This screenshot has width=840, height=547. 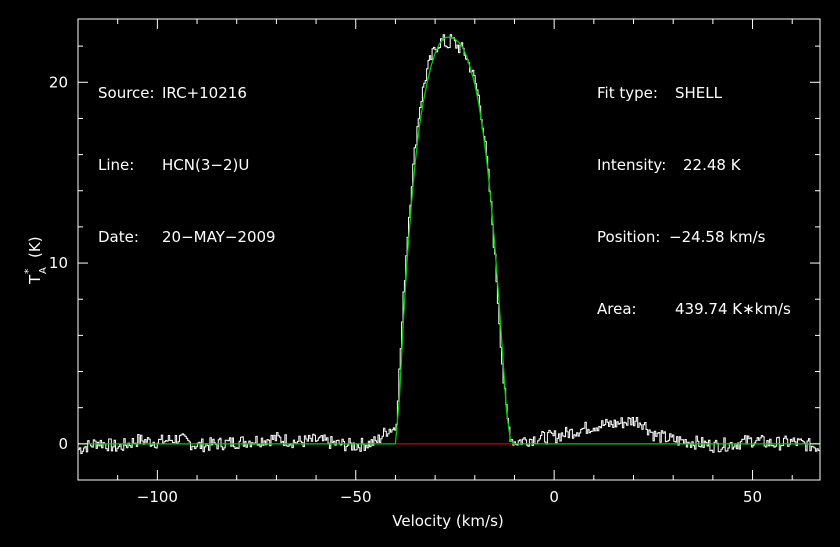 What do you see at coordinates (43, 270) in the screenshot?
I see `y-axis-label-sub: A` at bounding box center [43, 270].